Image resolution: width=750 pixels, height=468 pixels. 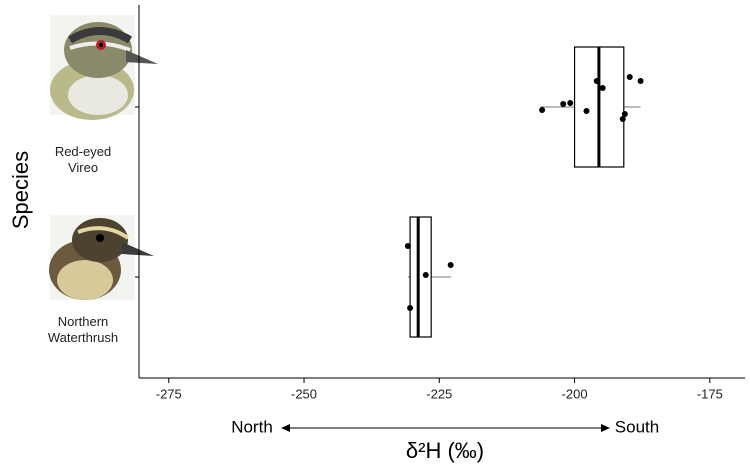 What do you see at coordinates (439, 393) in the screenshot?
I see `x-tick-label: -225` at bounding box center [439, 393].